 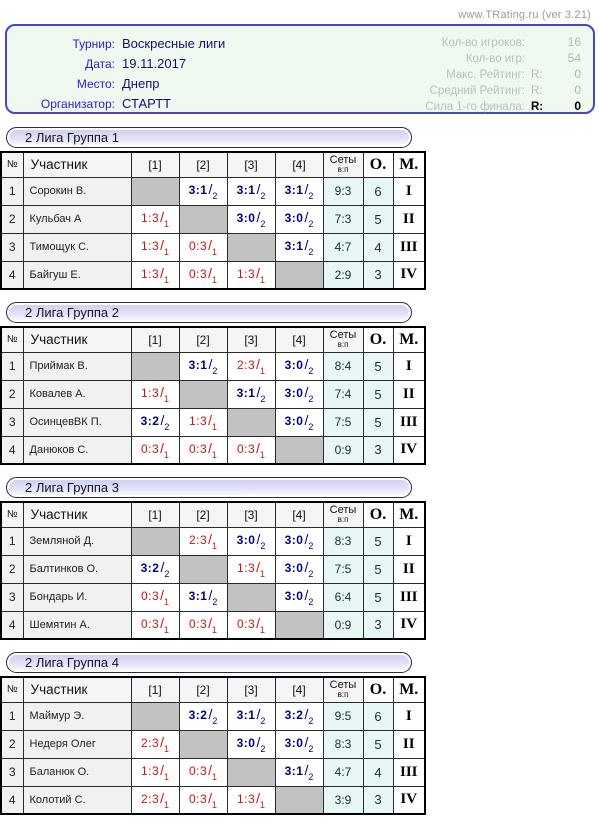 I want to click on match-score-cell: 2:3/1, so click(x=203, y=541).